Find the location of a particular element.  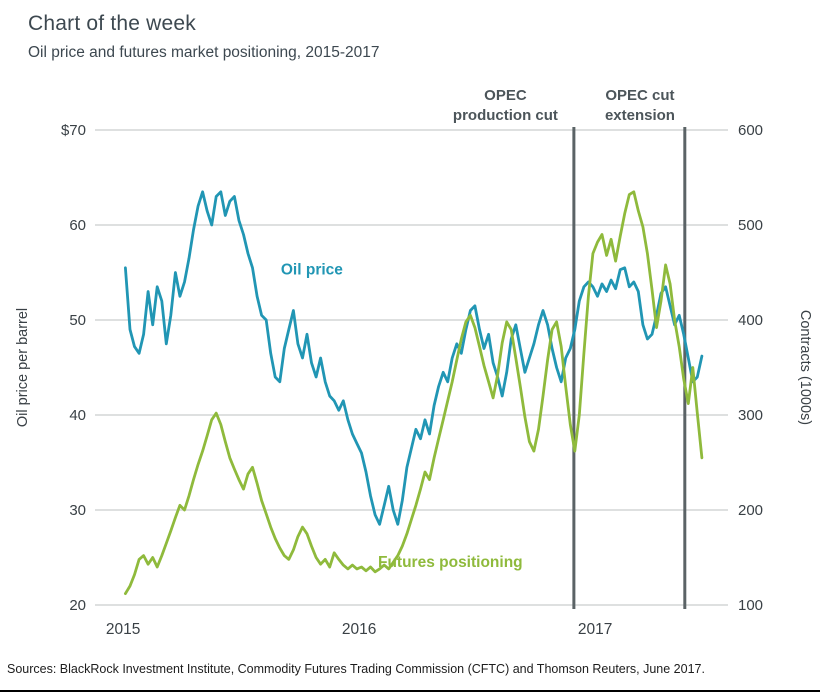

right-tick-label: 400 is located at coordinates (750, 320).